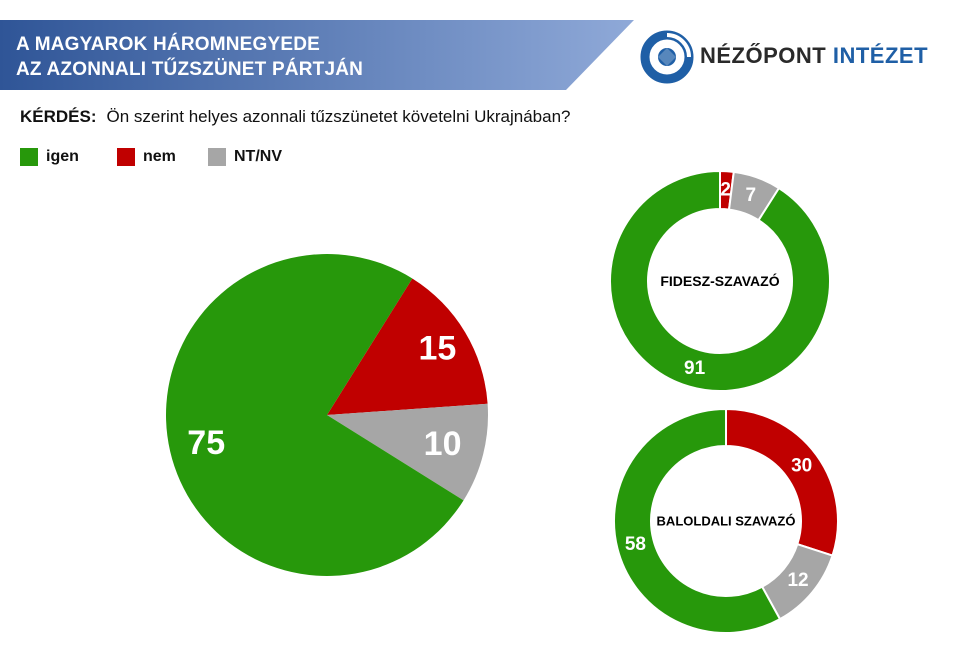 The height and width of the screenshot is (664, 960). What do you see at coordinates (695, 368) in the screenshot?
I see `fidesz-label-igen: 91` at bounding box center [695, 368].